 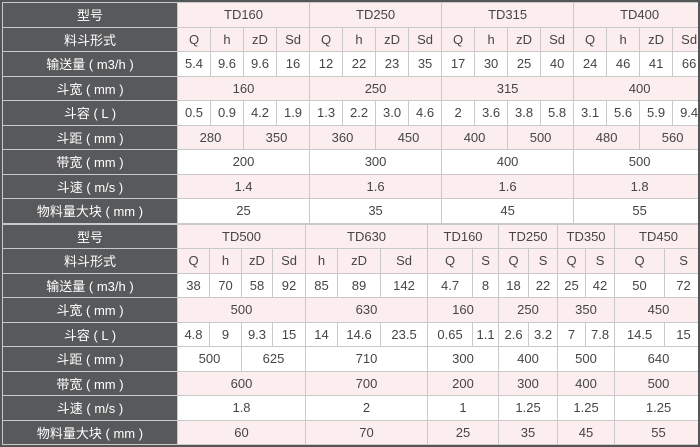 I want to click on value-cell: 38, so click(x=193, y=285).